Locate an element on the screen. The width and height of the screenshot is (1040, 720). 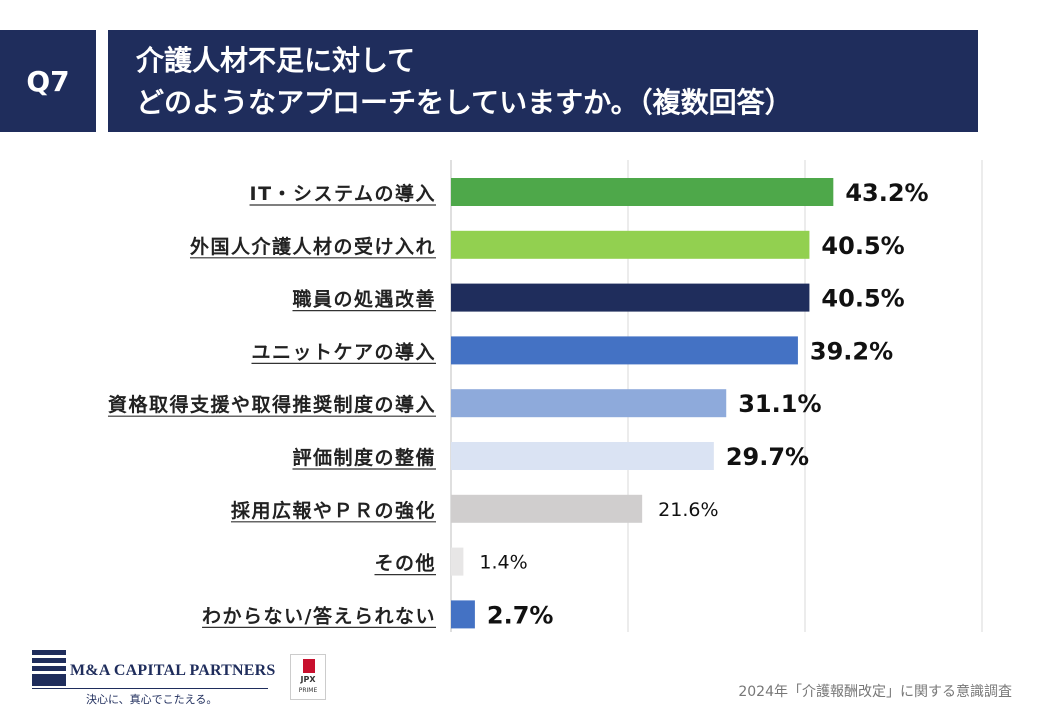
logo-mark-icon is located at coordinates (49, 670).